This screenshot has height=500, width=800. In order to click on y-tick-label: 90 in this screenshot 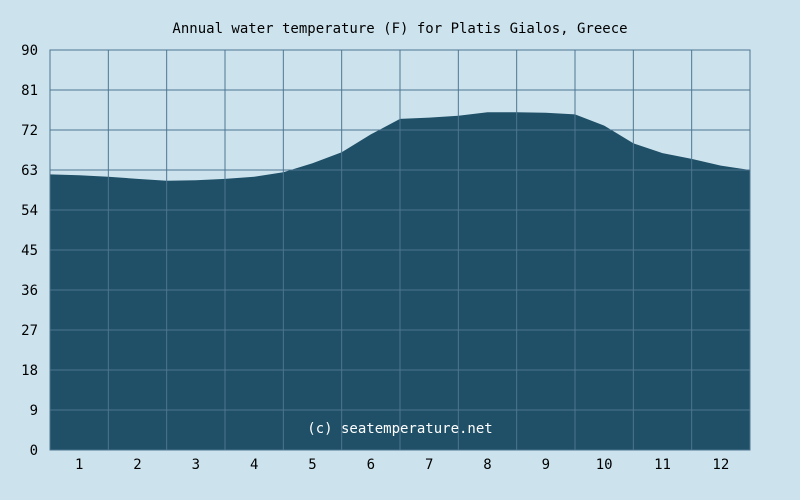, I will do `click(29, 51)`.